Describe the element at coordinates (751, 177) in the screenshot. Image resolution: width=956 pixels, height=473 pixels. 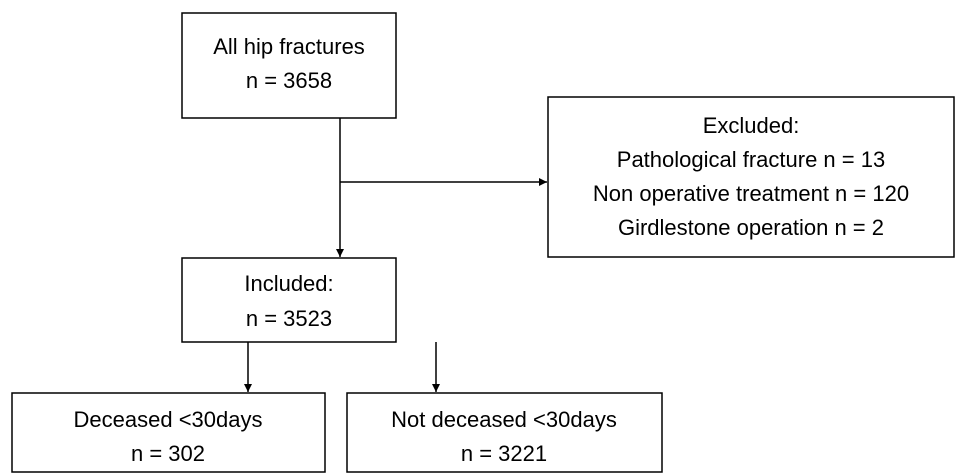
I see `box-excluded` at that location.